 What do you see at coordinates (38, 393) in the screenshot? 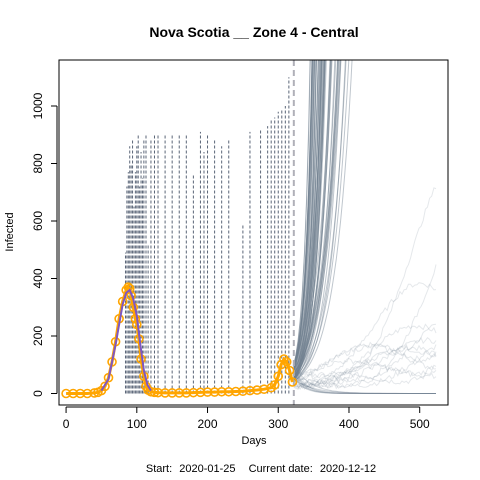
I see `y-tick-label: 0` at bounding box center [38, 393].